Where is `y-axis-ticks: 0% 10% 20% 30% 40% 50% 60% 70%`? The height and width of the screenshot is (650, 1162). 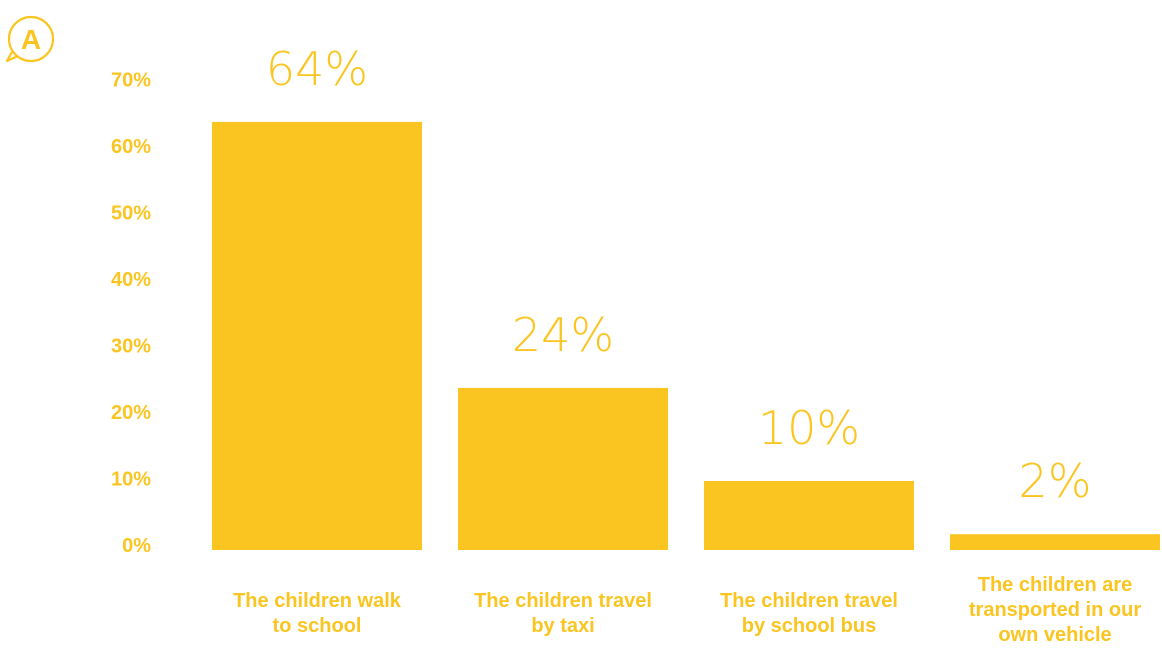 y-axis-ticks: 0% 10% 20% 30% 40% 50% 60% 70% is located at coordinates (131, 314).